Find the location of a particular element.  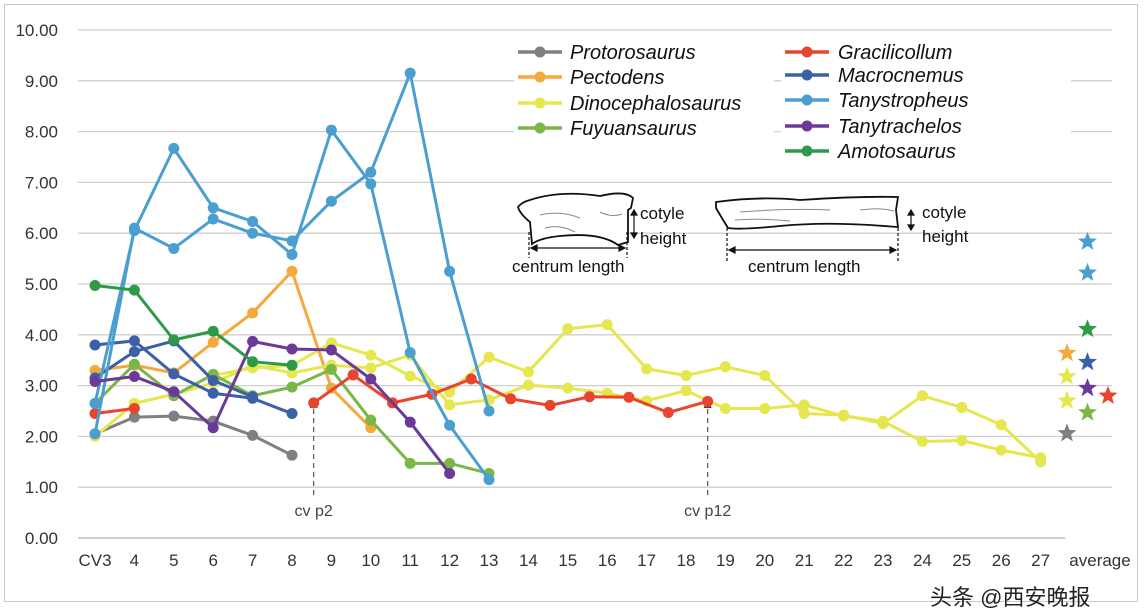

short-vertebra-outline is located at coordinates (575, 219).